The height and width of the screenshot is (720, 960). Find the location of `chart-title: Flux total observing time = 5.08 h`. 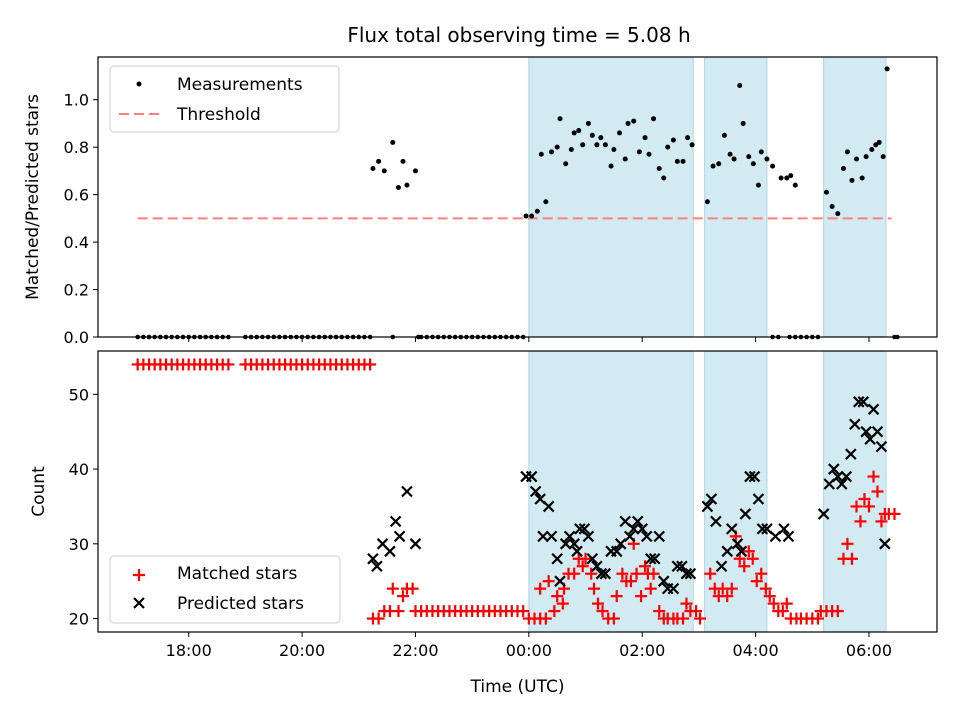

chart-title: Flux total observing time = 5.08 h is located at coordinates (518, 35).